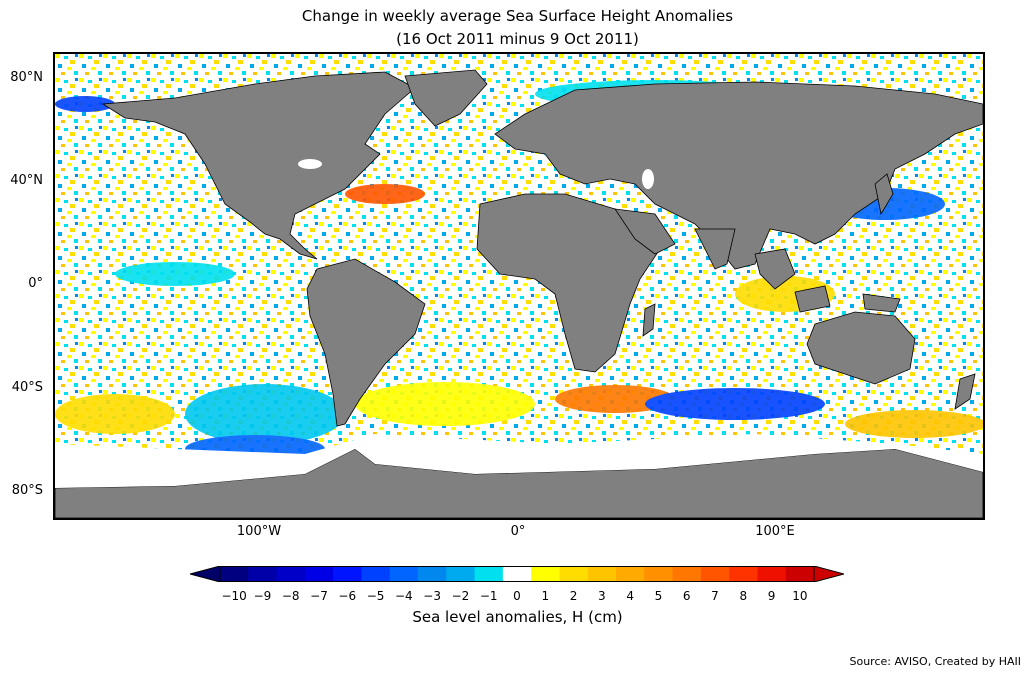  Describe the element at coordinates (375, 596) in the screenshot. I see `colorbar-tick-label: −5` at that location.